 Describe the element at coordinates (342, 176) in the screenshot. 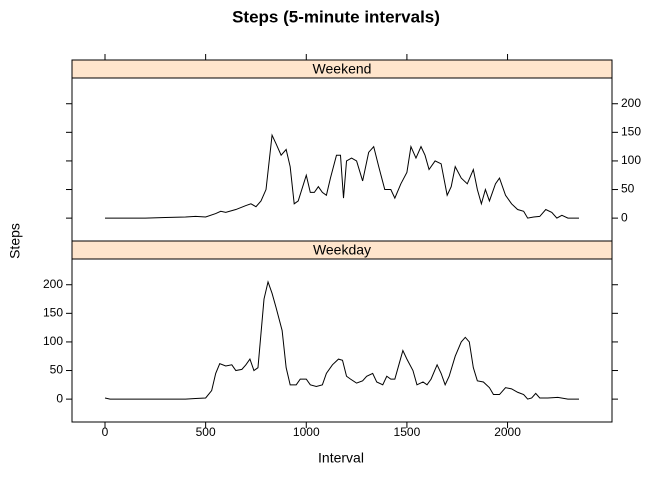

I see `series-line` at that location.